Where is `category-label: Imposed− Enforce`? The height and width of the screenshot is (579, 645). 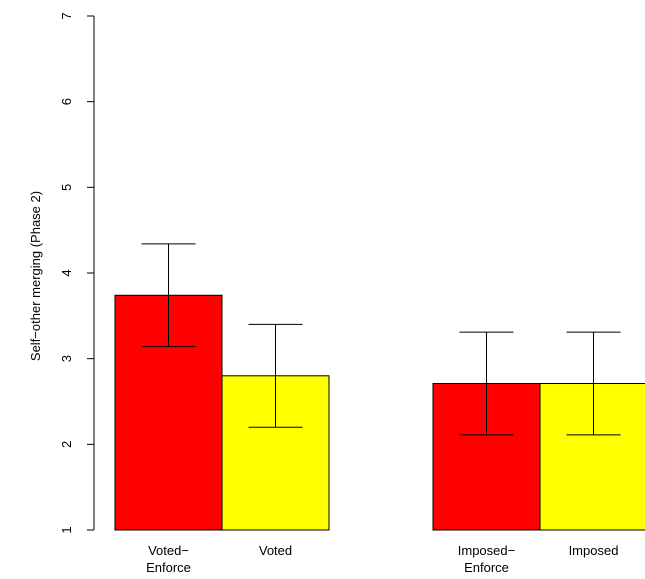 category-label: Imposed− Enforce is located at coordinates (486, 559).